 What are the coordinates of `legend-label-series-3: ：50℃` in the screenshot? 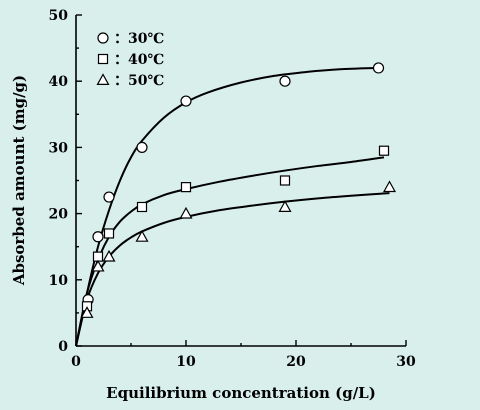 It's located at (139, 81).